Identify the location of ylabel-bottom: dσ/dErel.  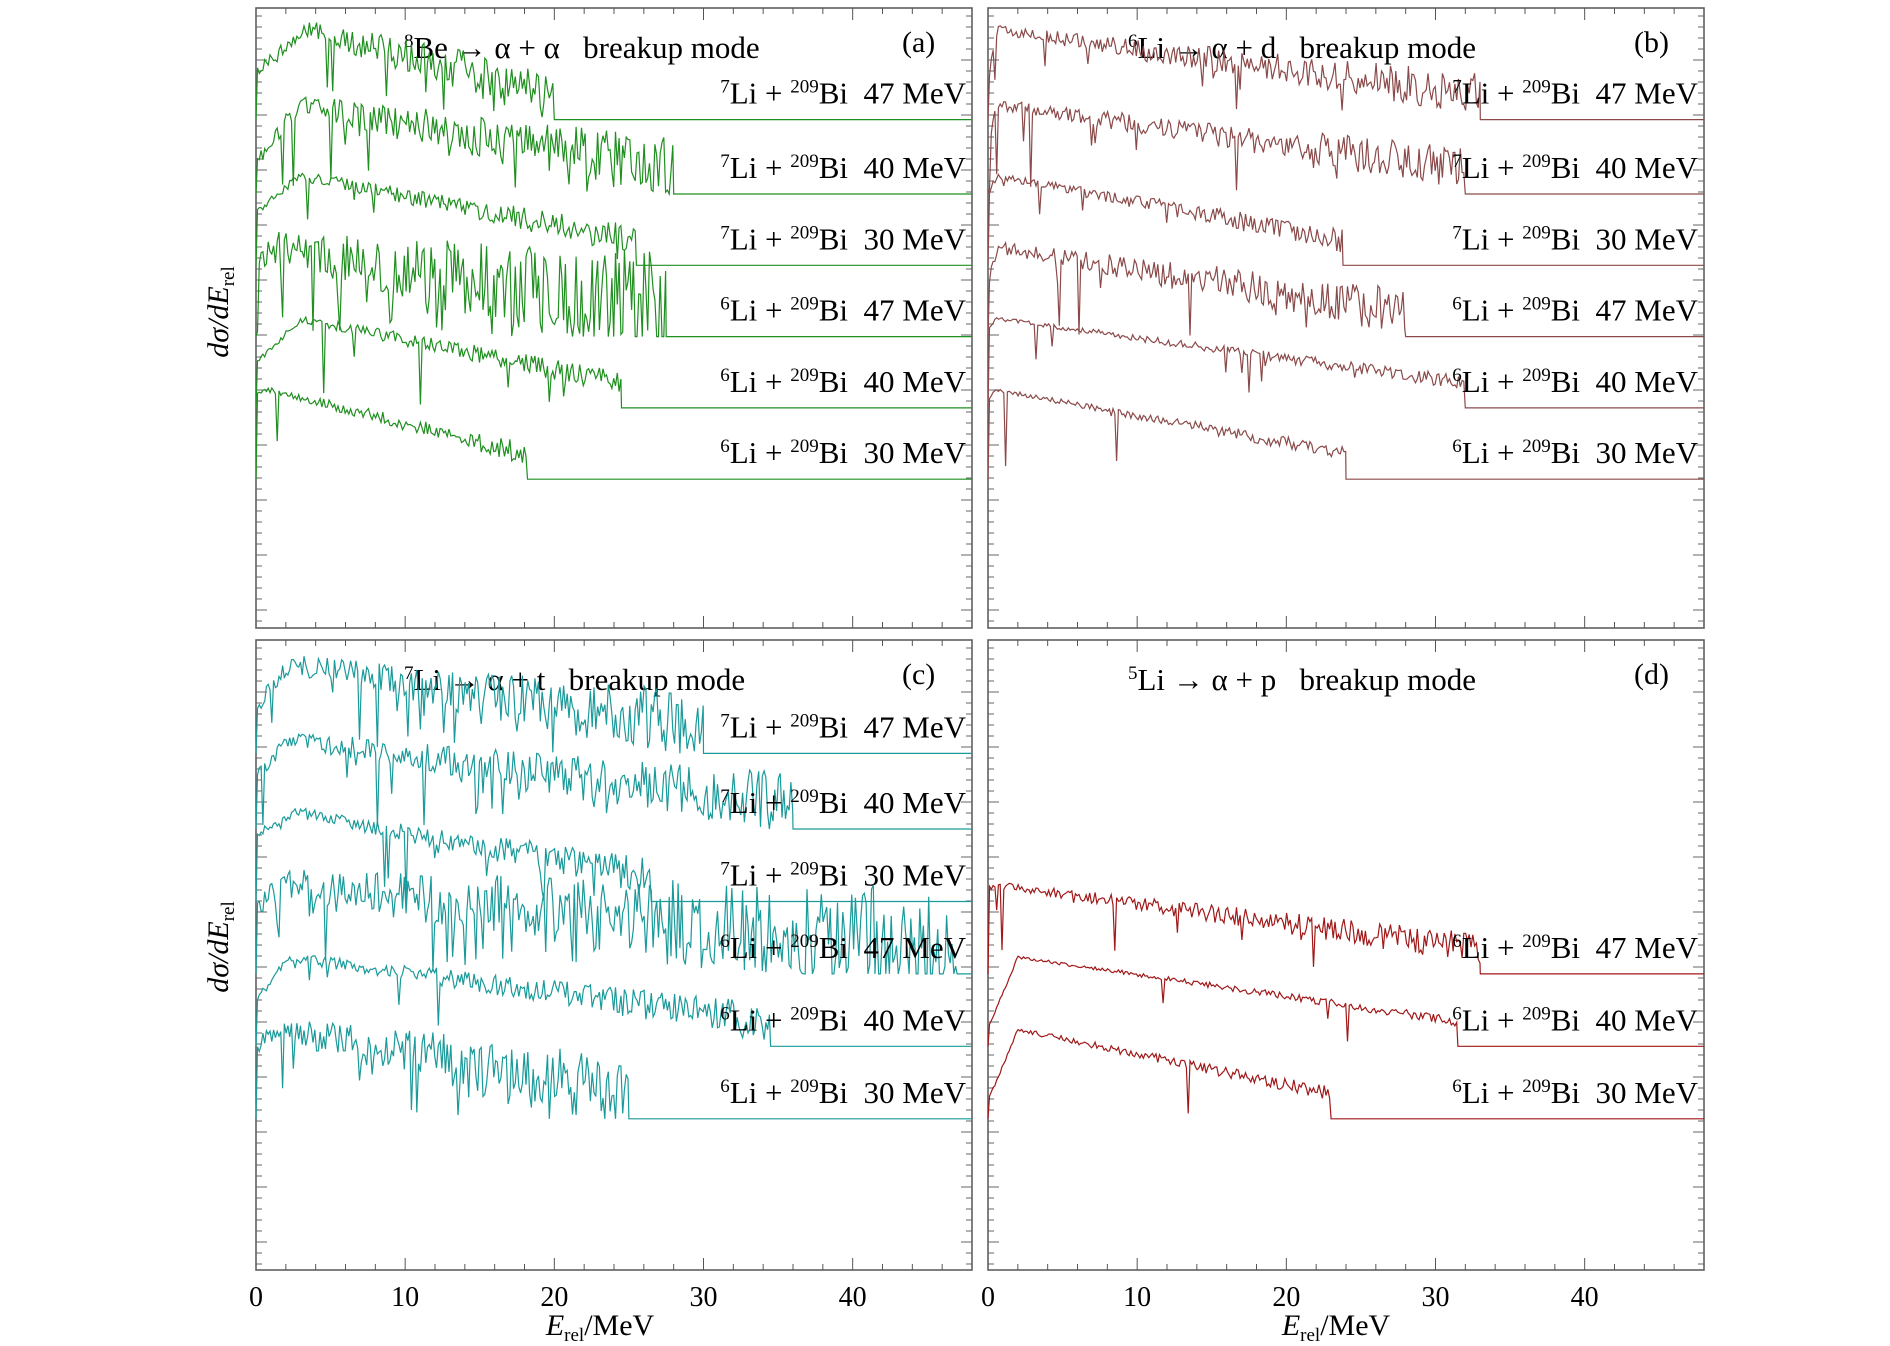
(220, 947).